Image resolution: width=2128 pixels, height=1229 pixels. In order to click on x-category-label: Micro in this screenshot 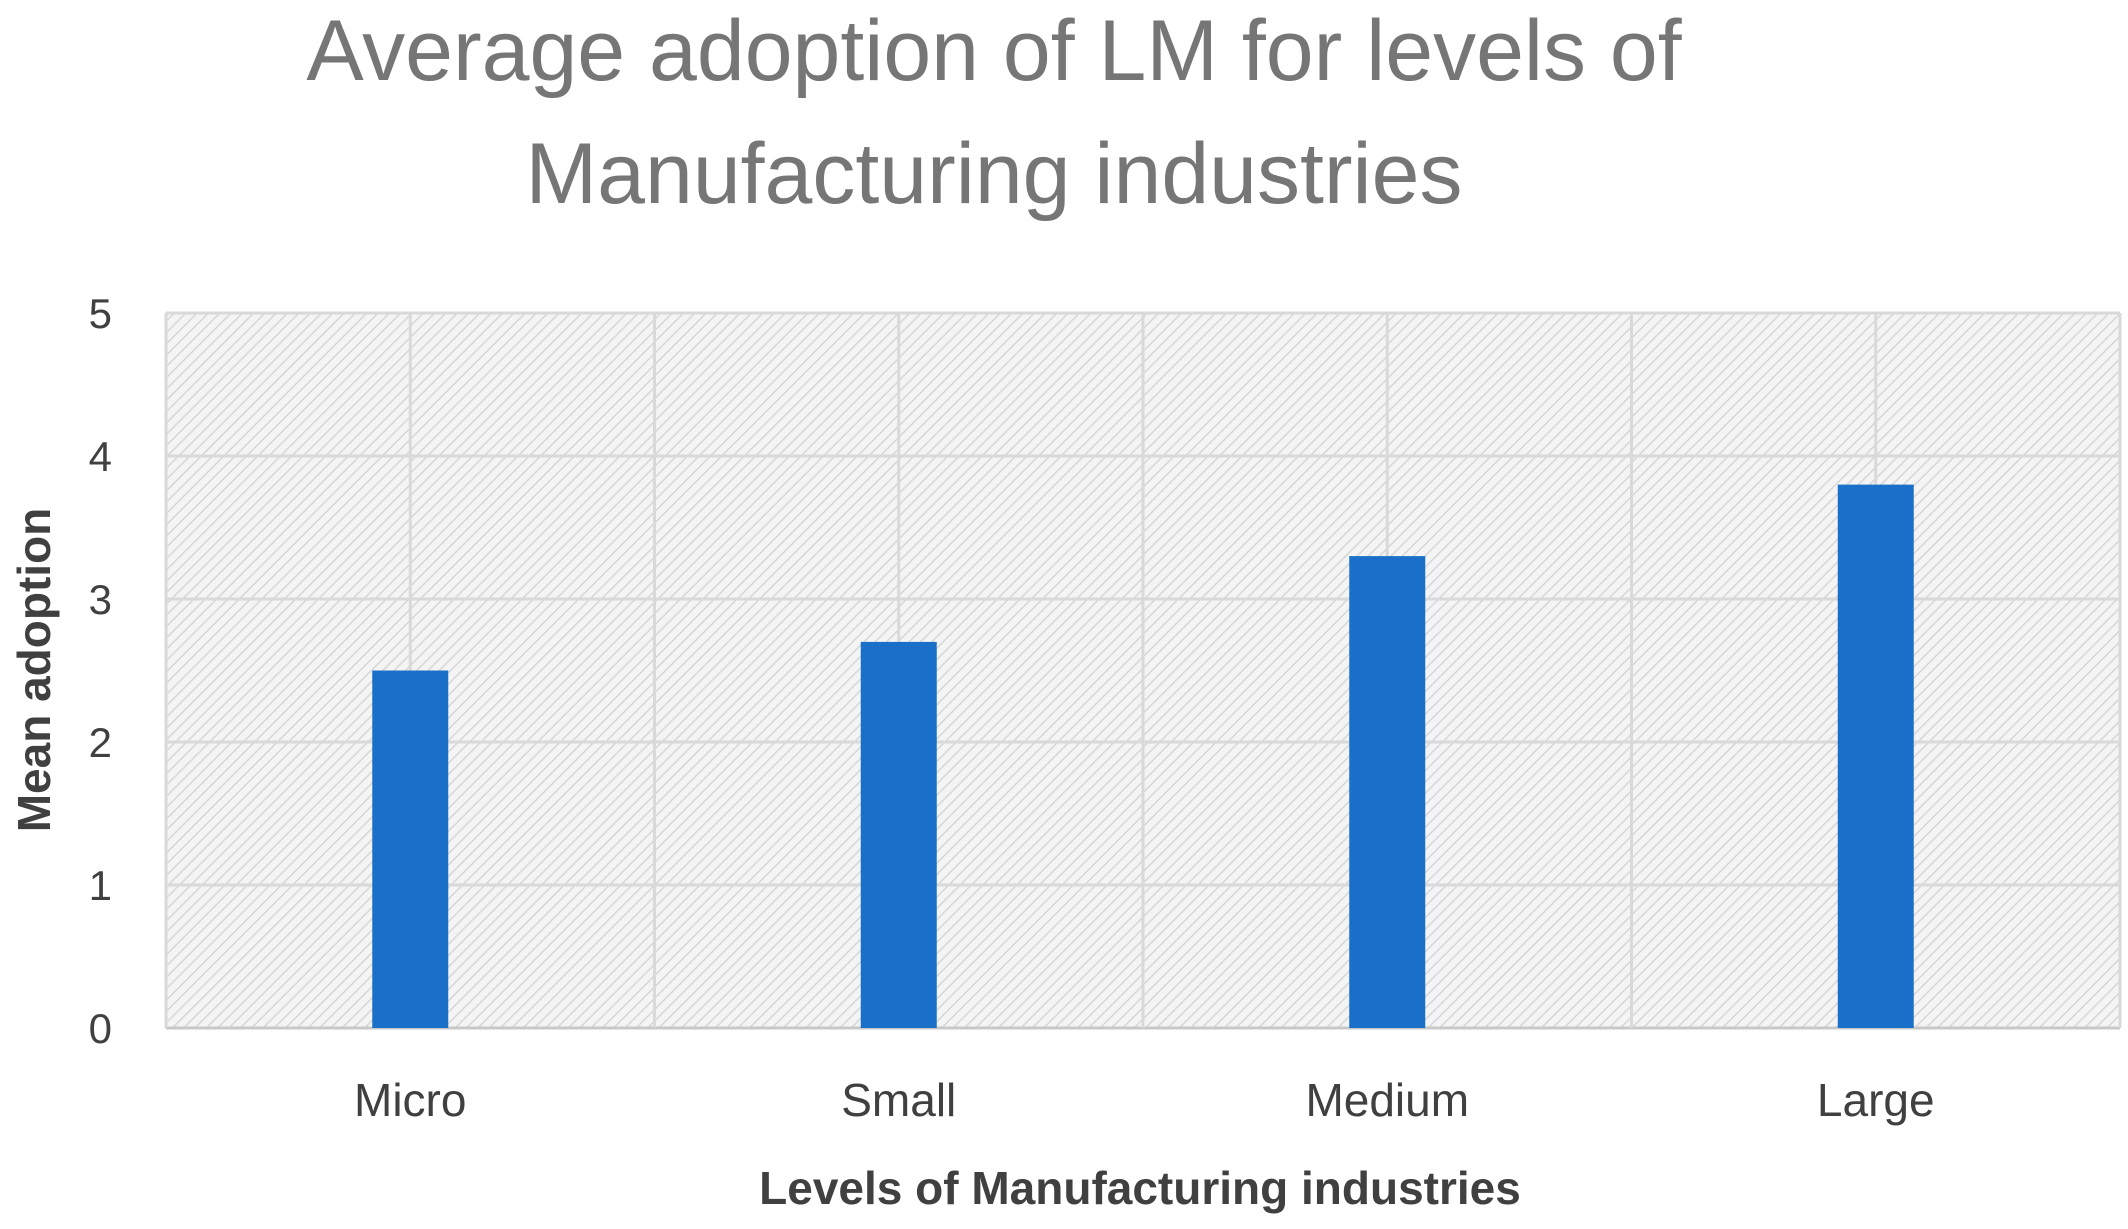, I will do `click(410, 1100)`.